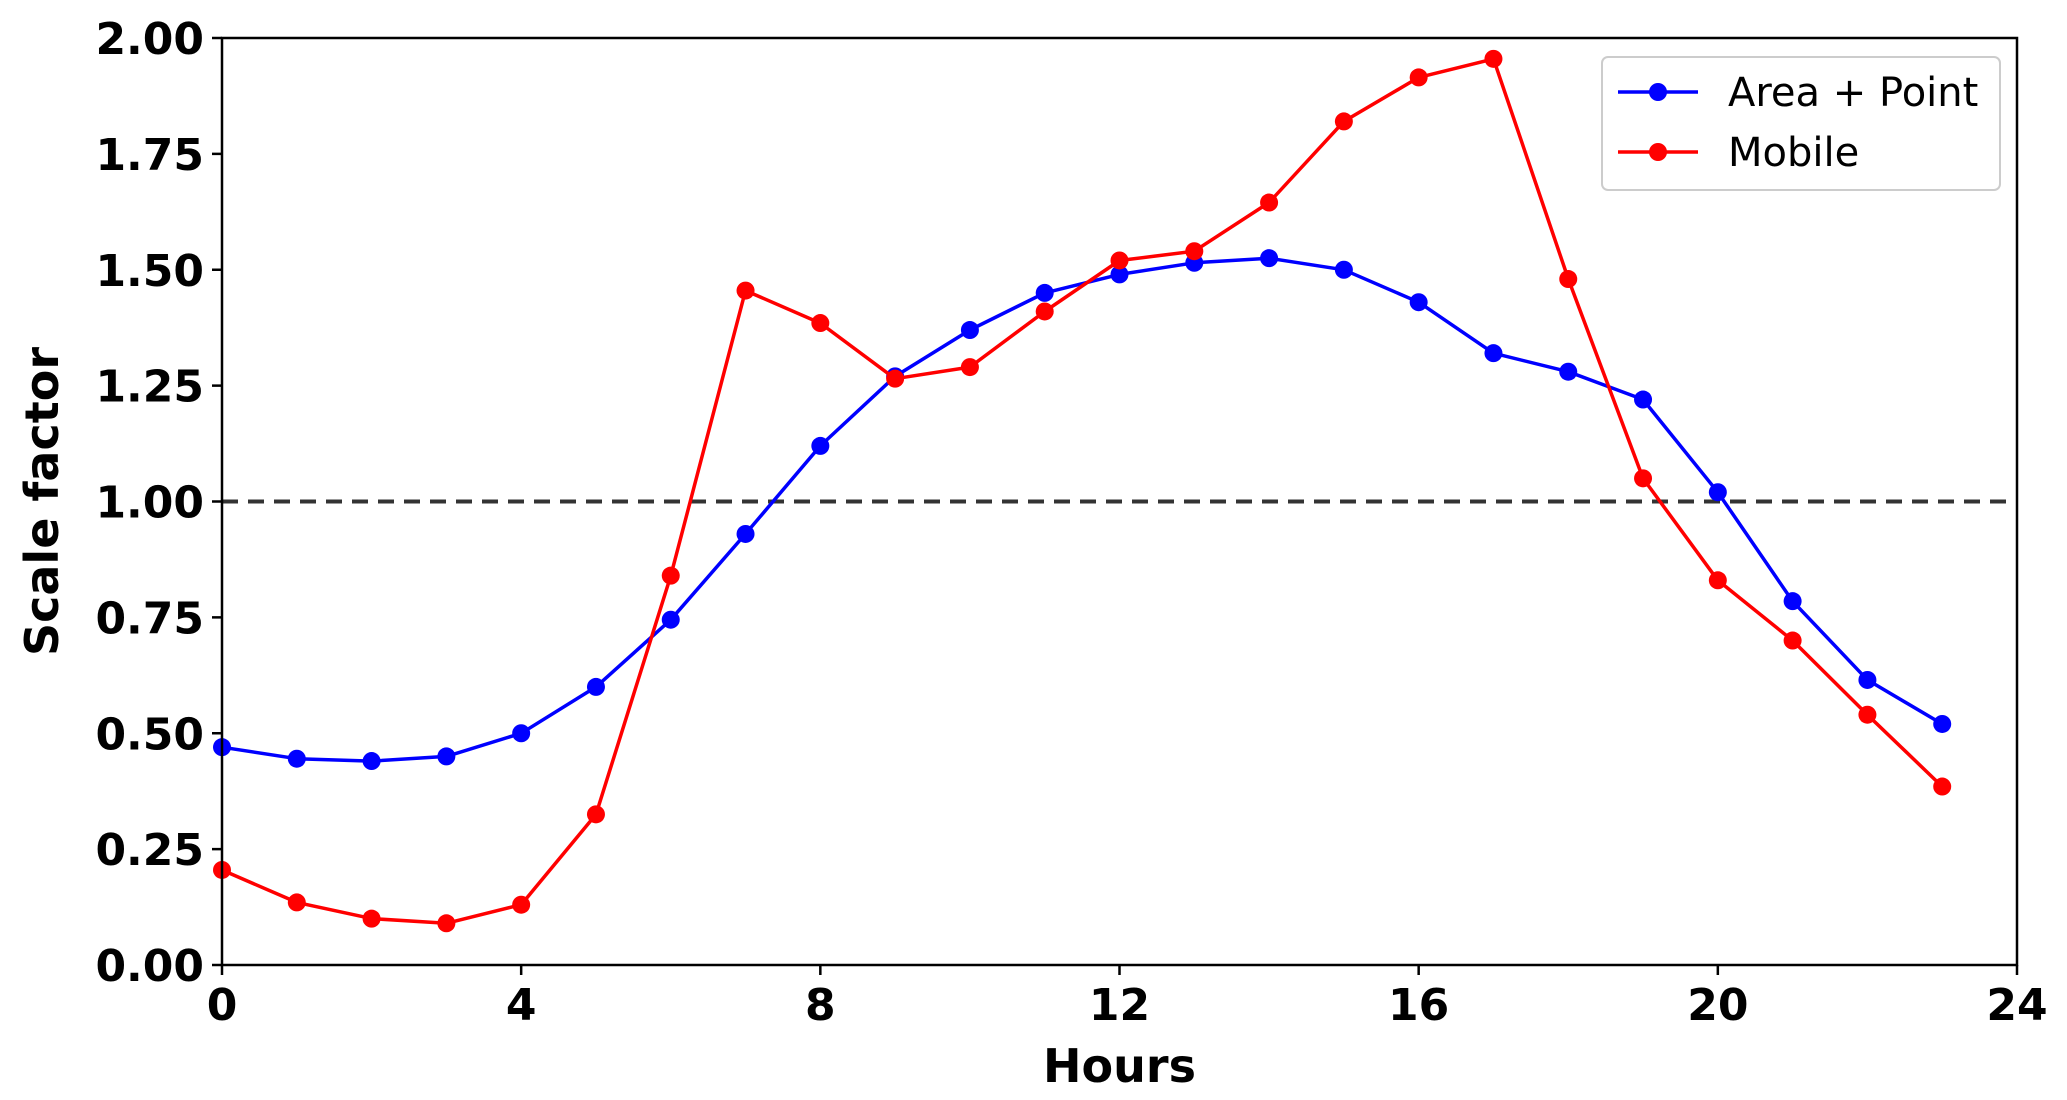  What do you see at coordinates (42, 501) in the screenshot?
I see `y-axis-label: Scale factor` at bounding box center [42, 501].